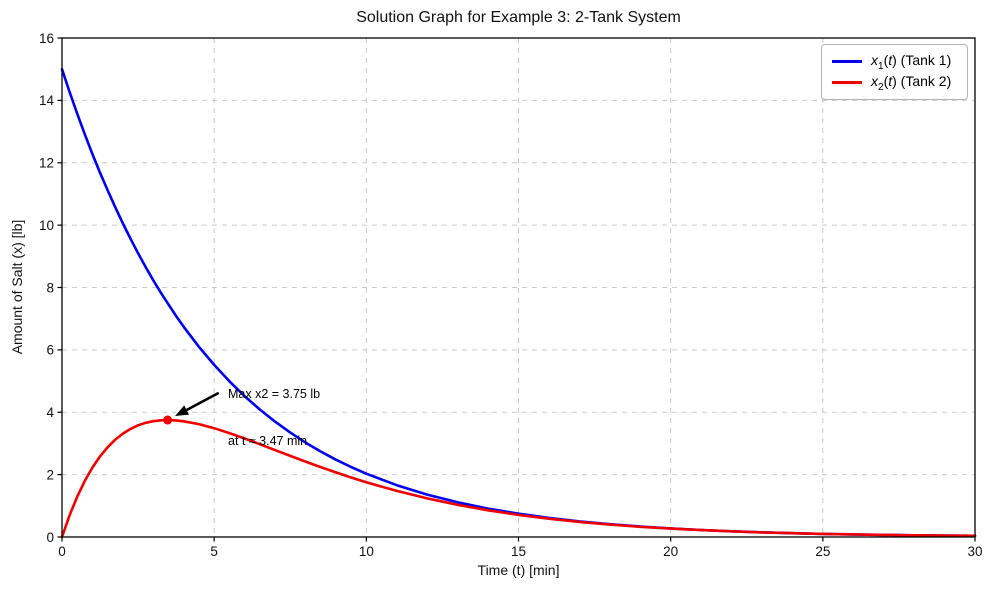 Image resolution: width=1000 pixels, height=600 pixels. What do you see at coordinates (924, 80) in the screenshot?
I see `legend-suffix-tank2: (Tank 2)` at bounding box center [924, 80].